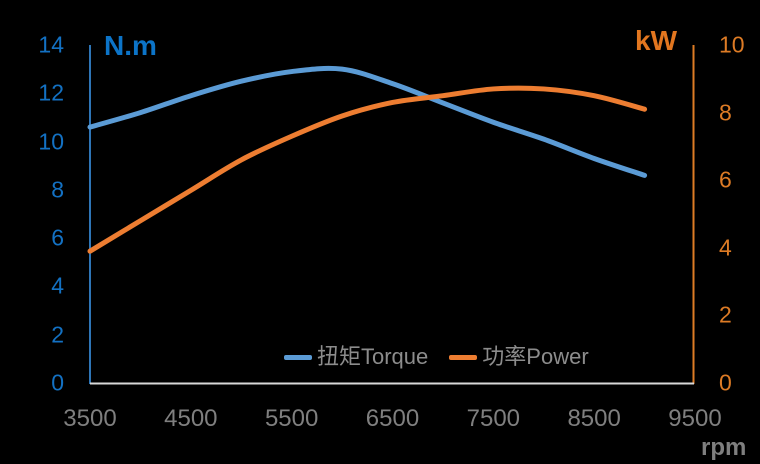  What do you see at coordinates (724, 447) in the screenshot?
I see `x-axis-unit-label: rpm` at bounding box center [724, 447].